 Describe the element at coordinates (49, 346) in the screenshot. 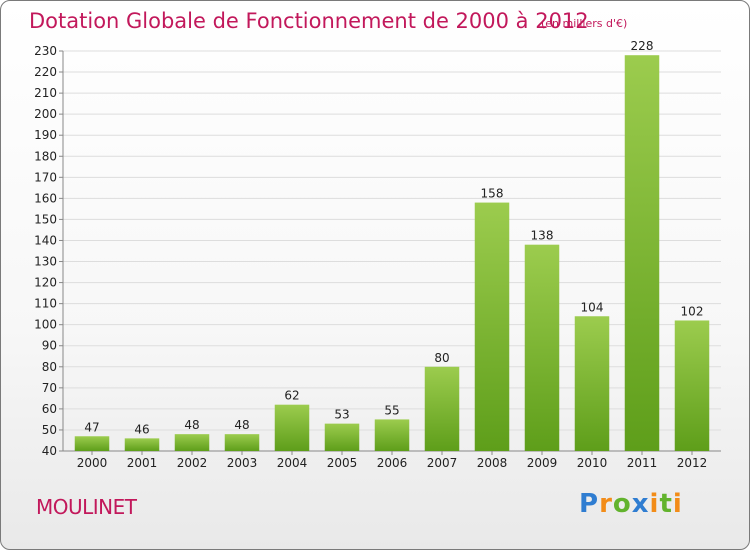

I see `y-tick-label: 90` at that location.